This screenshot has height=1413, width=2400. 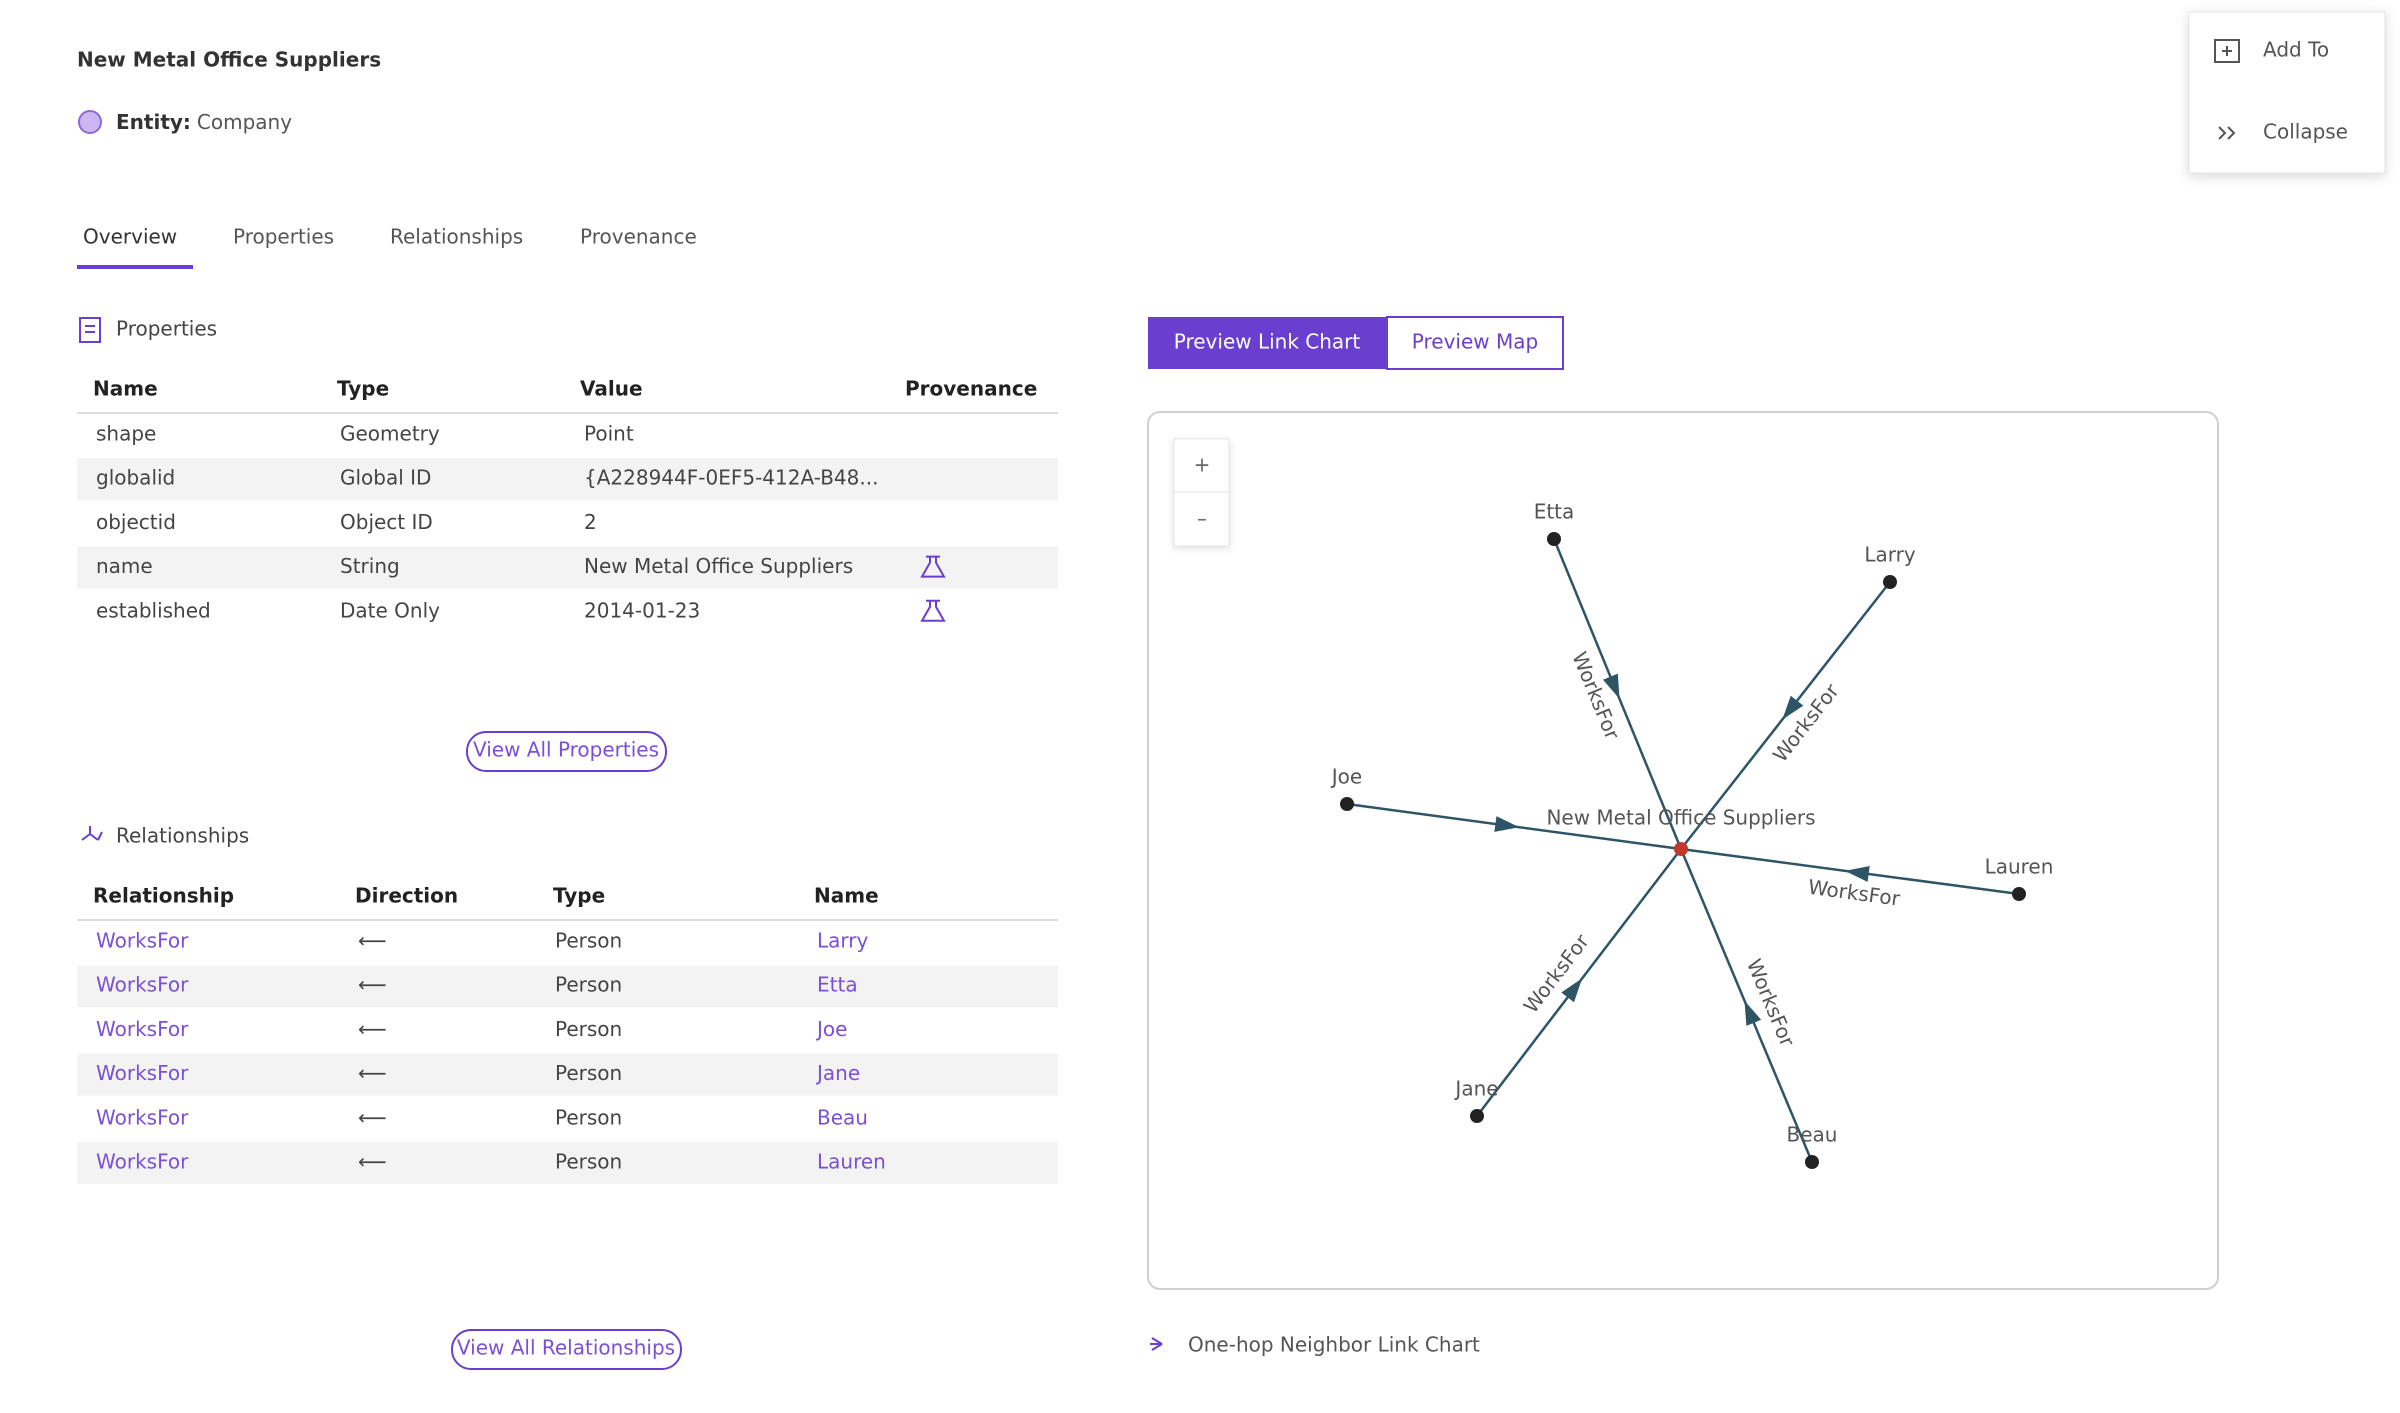 What do you see at coordinates (2287, 92) in the screenshot?
I see `panel` at bounding box center [2287, 92].